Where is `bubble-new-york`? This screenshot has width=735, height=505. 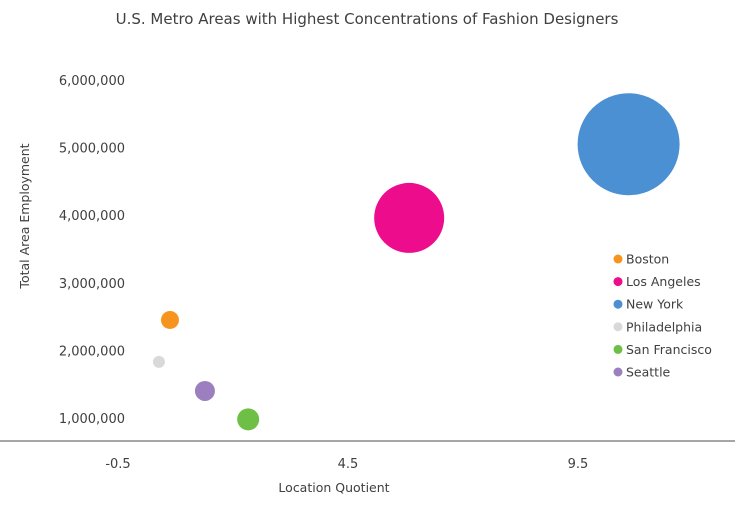 bubble-new-york is located at coordinates (628, 144).